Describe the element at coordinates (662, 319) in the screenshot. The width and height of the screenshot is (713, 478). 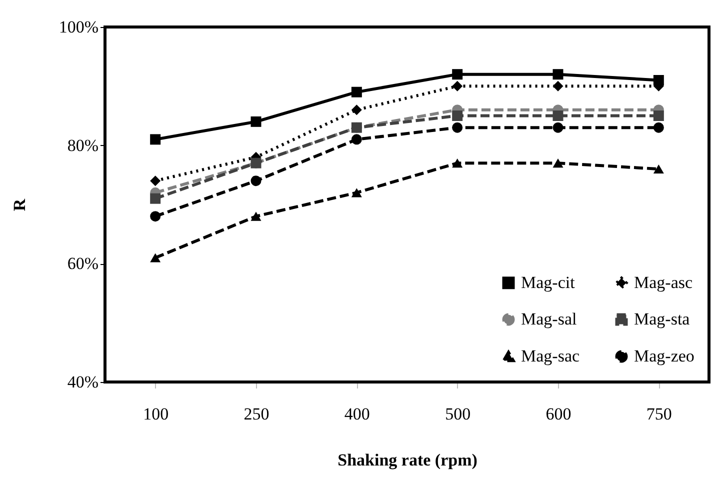
I see `legend-label: Mag-sta` at that location.